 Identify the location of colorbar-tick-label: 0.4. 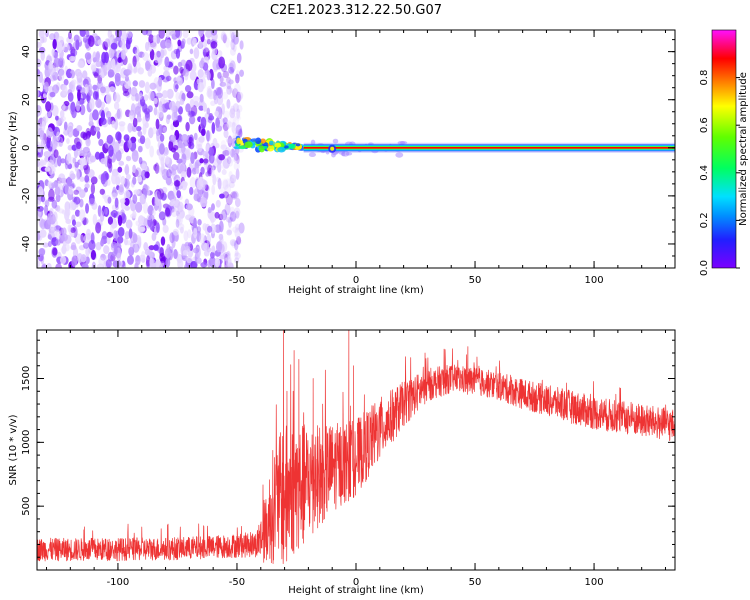
(704, 173).